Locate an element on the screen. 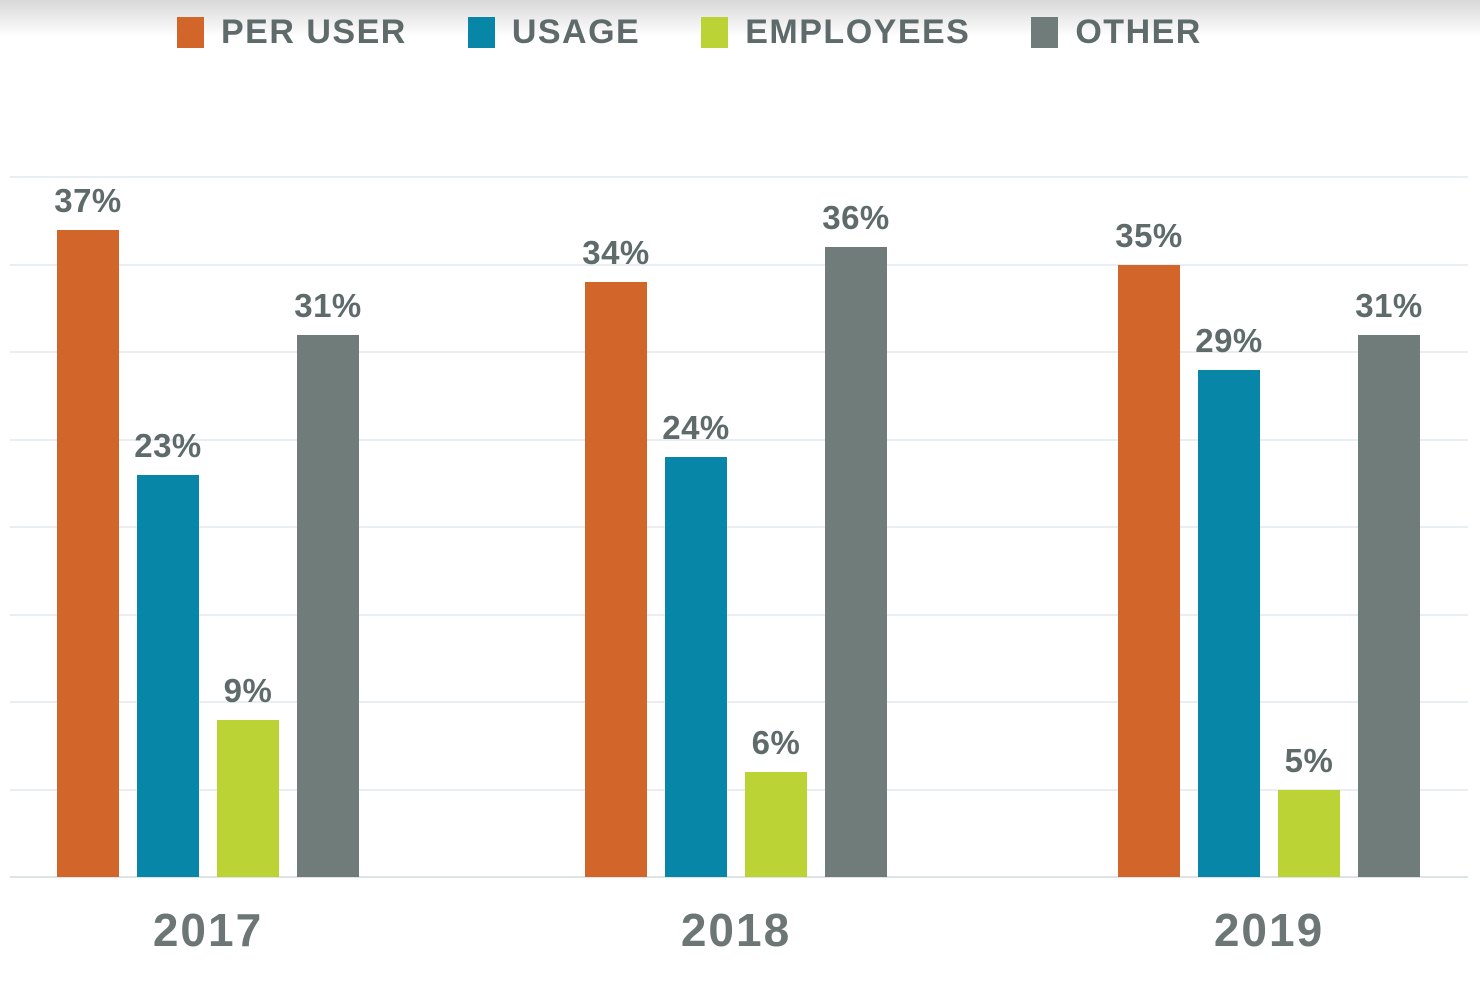 This screenshot has width=1480, height=987. bar-2017-per-user is located at coordinates (88, 553).